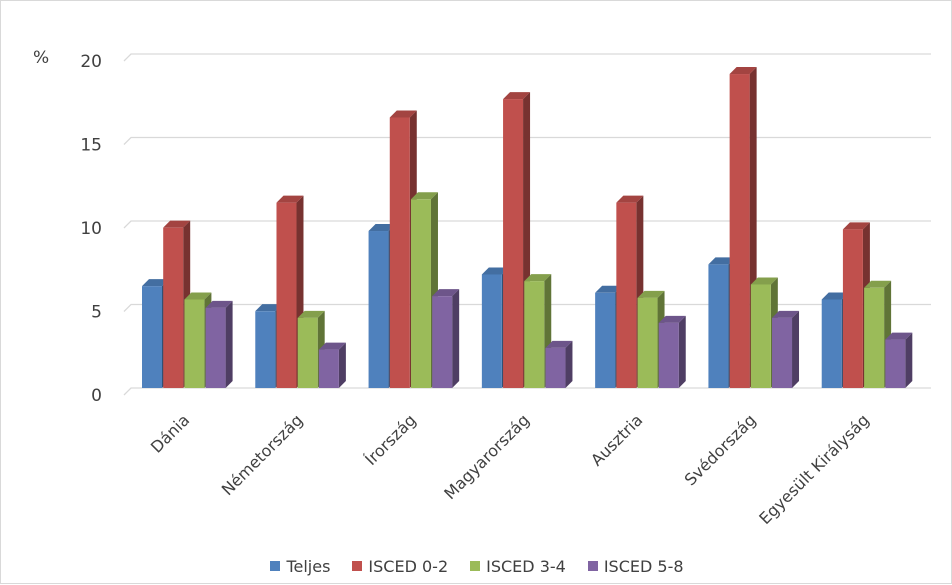 Image resolution: width=952 pixels, height=585 pixels. What do you see at coordinates (643, 566) in the screenshot?
I see `legend-label: ISCED 5-8` at bounding box center [643, 566].